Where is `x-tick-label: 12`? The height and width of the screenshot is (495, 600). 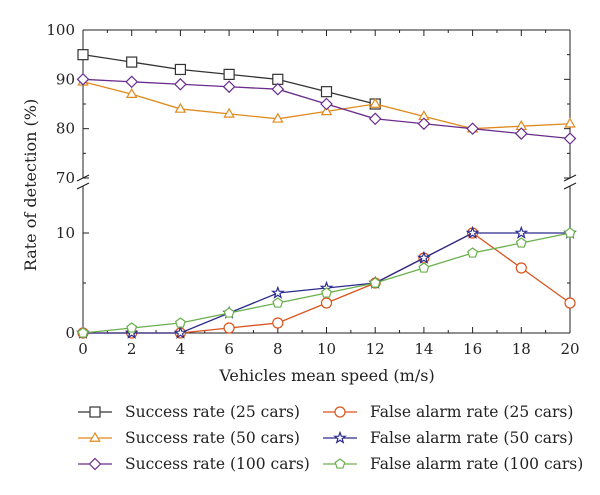
x-tick-label: 12 is located at coordinates (375, 349).